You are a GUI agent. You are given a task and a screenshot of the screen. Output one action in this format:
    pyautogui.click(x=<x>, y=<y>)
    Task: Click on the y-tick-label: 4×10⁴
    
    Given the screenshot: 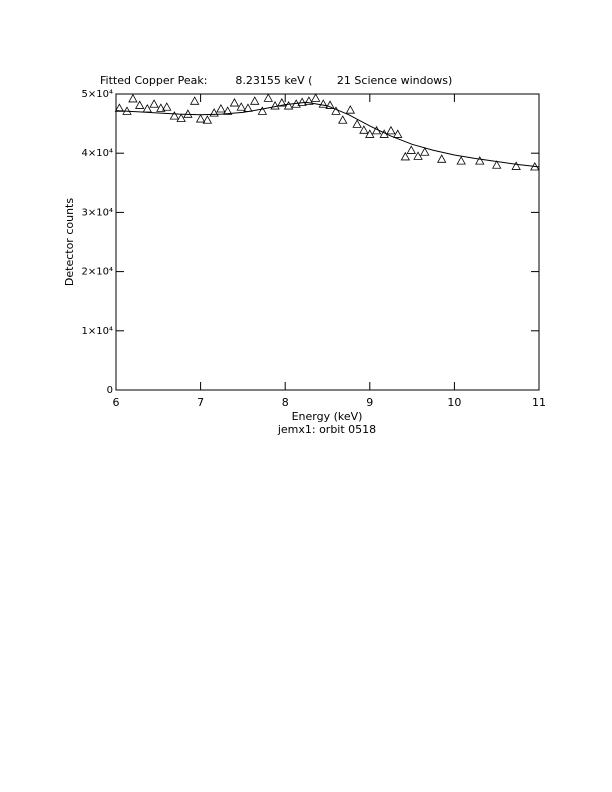 What is the action you would take?
    pyautogui.click(x=97, y=153)
    